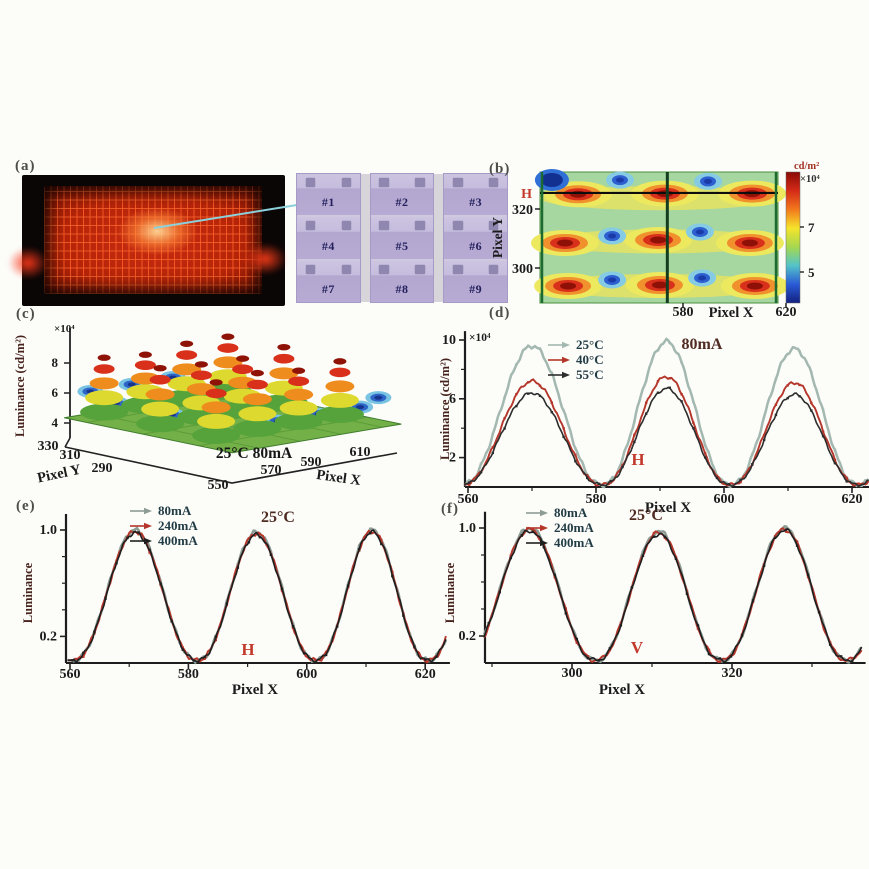  Describe the element at coordinates (450, 509) in the screenshot. I see `panel-f-label: (f)` at that location.